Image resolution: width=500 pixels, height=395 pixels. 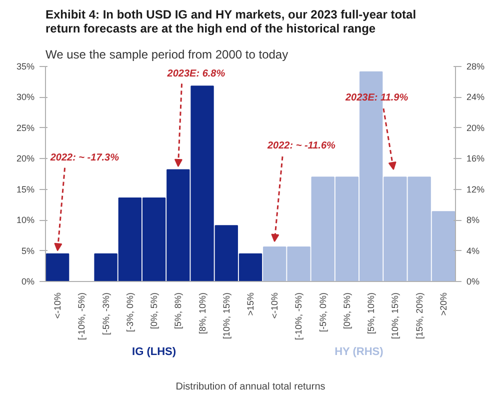 What do you see at coordinates (129, 312) in the screenshot?
I see `x-tick-label: [-3%, 0%)` at bounding box center [129, 312].